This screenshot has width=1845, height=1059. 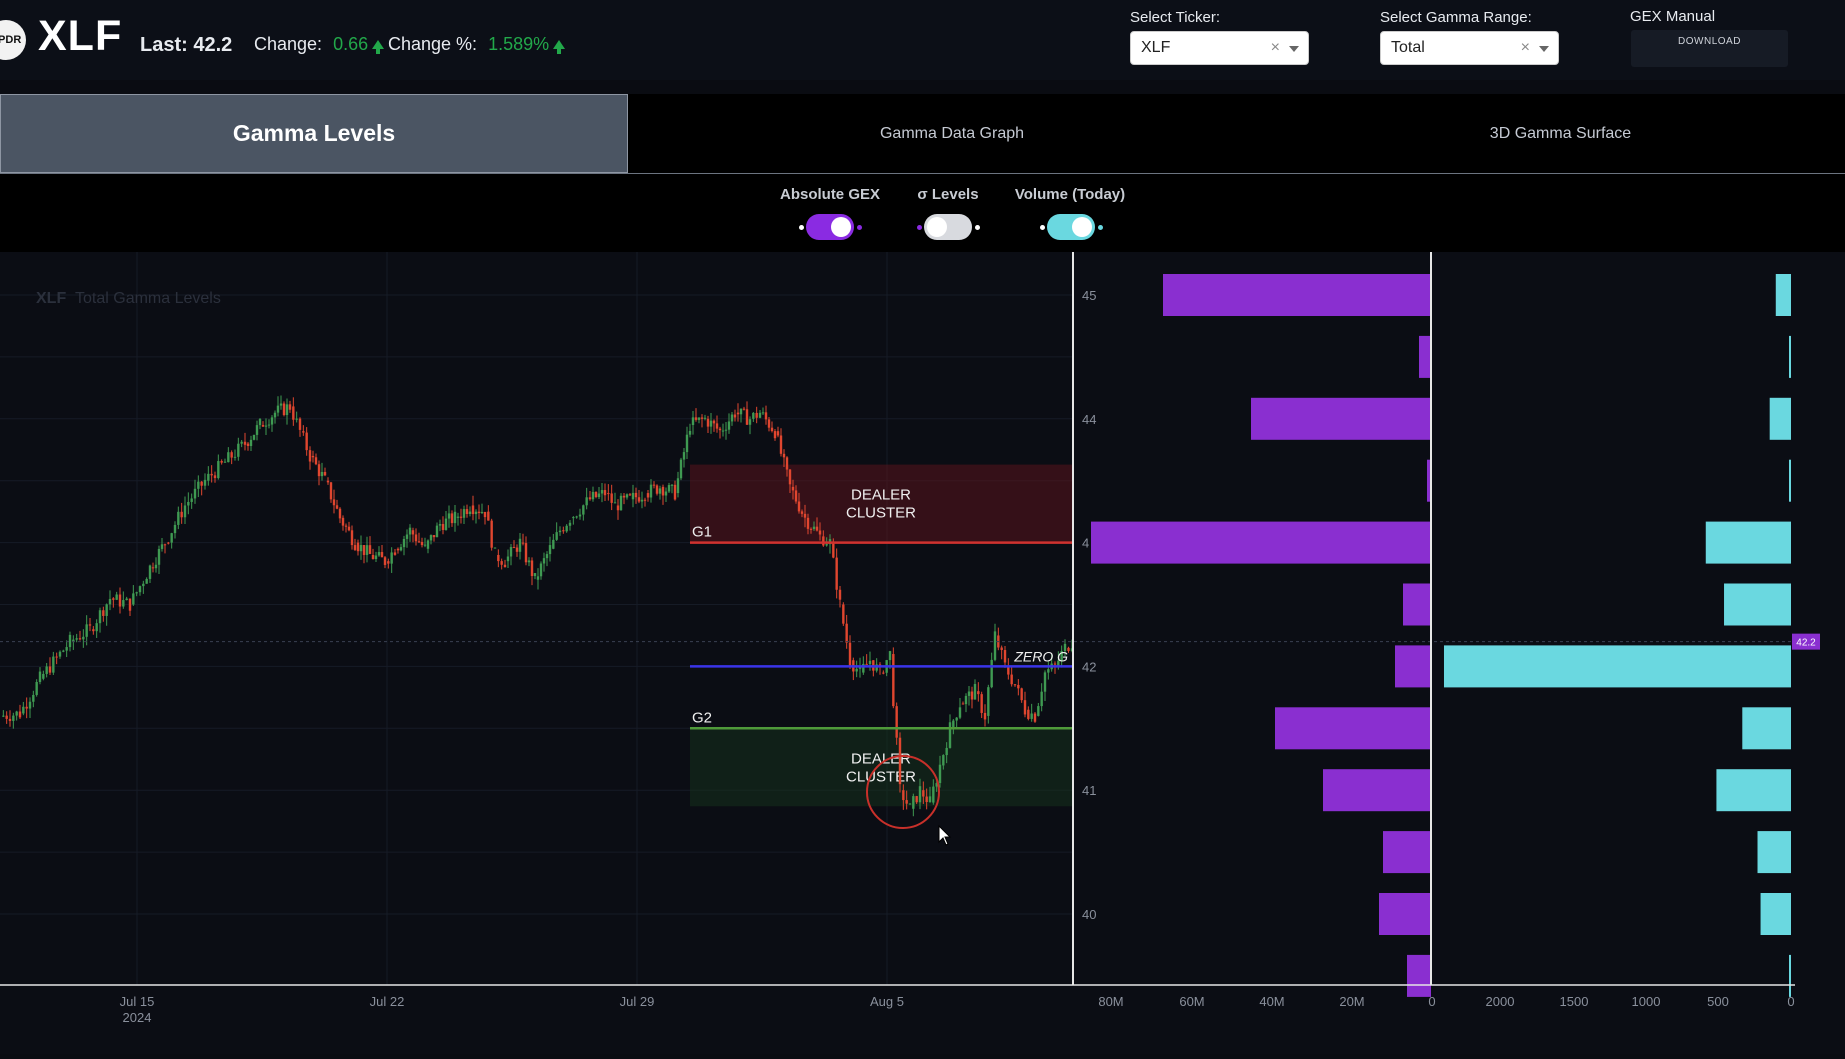 What do you see at coordinates (433, 44) in the screenshot?
I see `change-pct-label: Change %:` at bounding box center [433, 44].